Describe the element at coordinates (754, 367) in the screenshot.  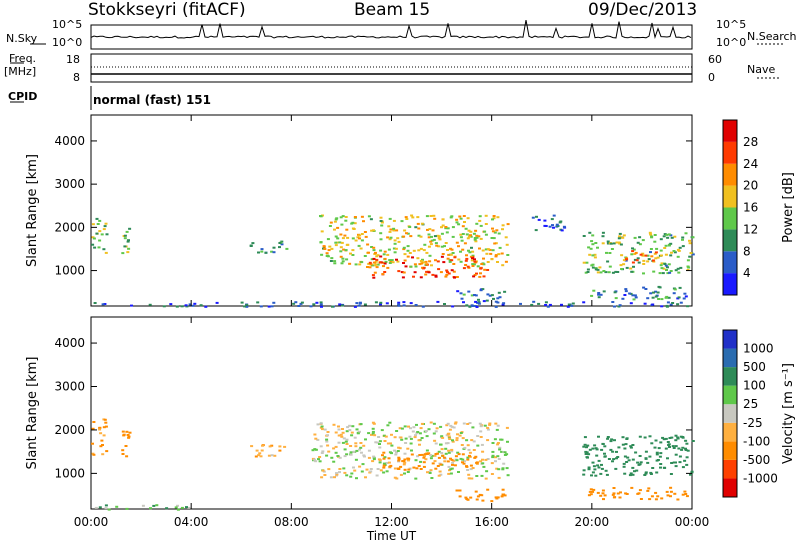
I see `colorbar-tick-label: 500` at that location.